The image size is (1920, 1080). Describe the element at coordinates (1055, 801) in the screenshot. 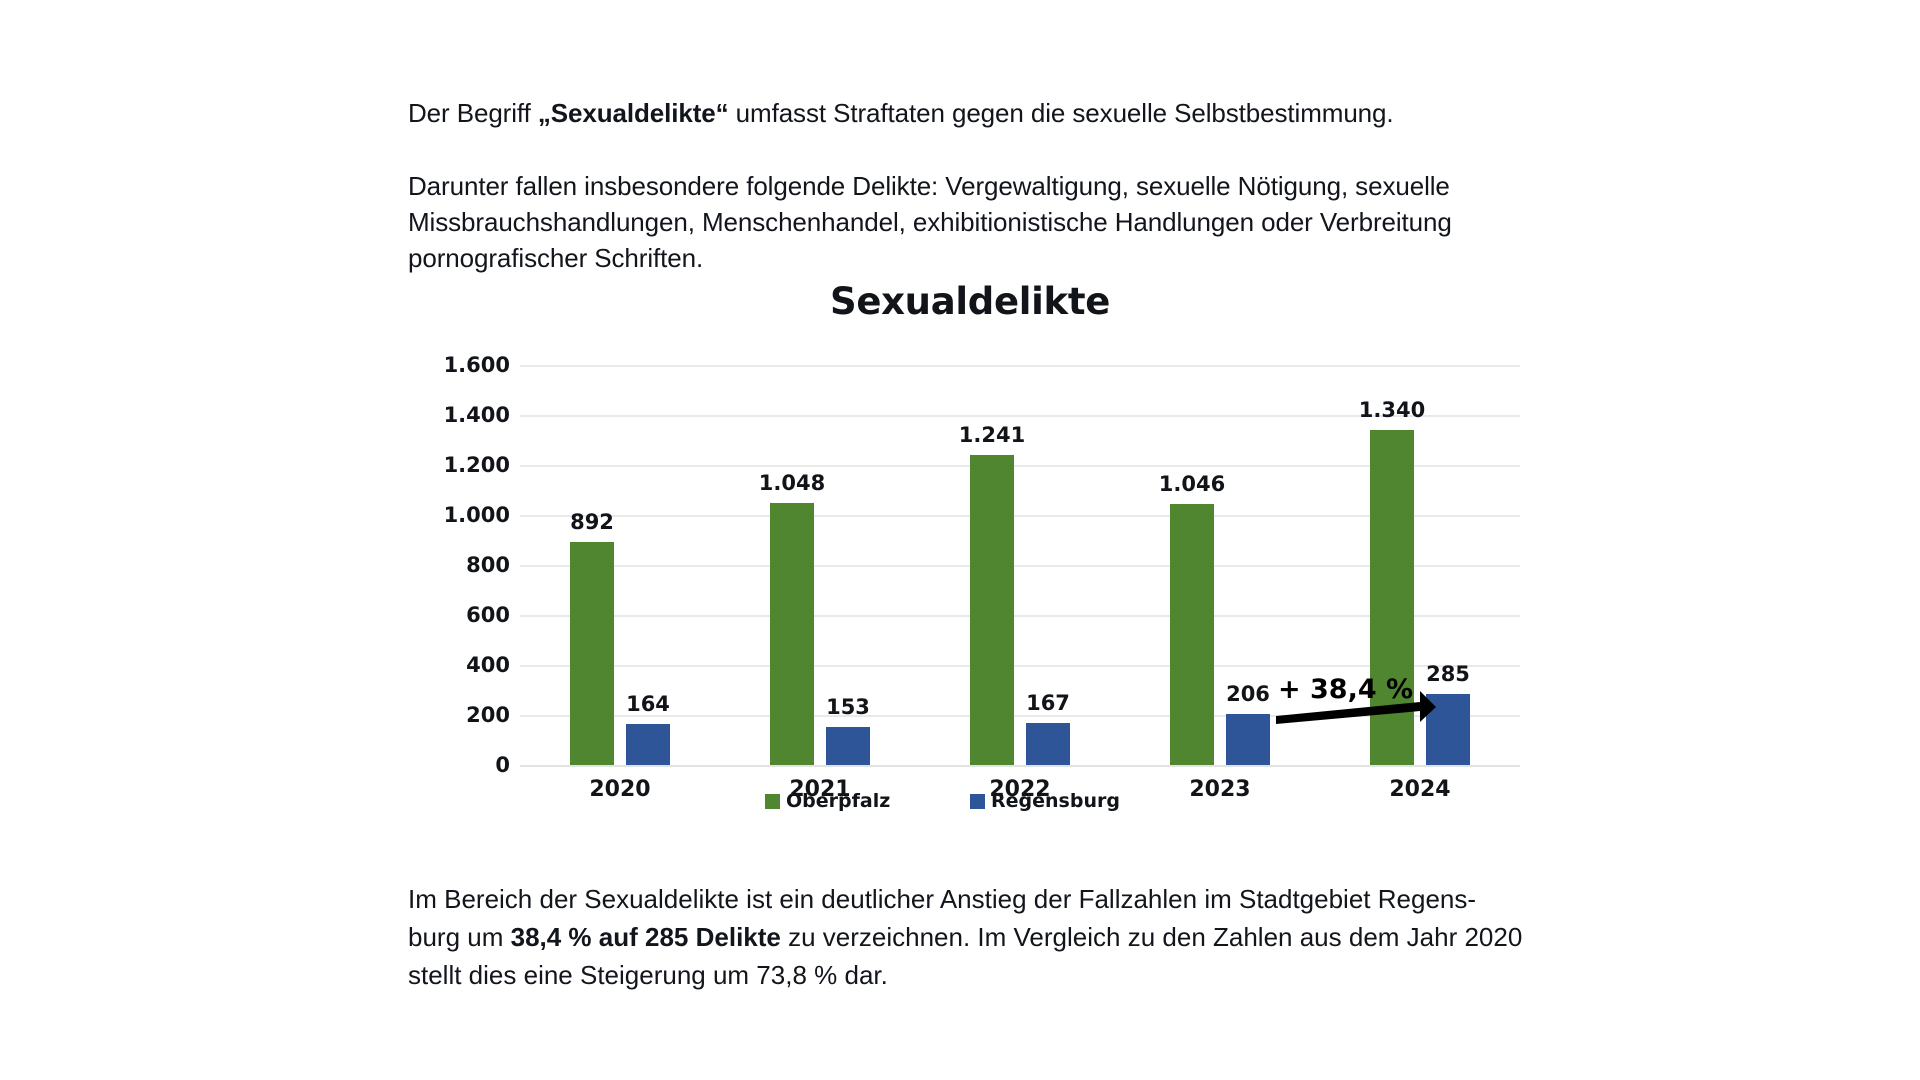

I see `legend-label: Regensburg` at that location.